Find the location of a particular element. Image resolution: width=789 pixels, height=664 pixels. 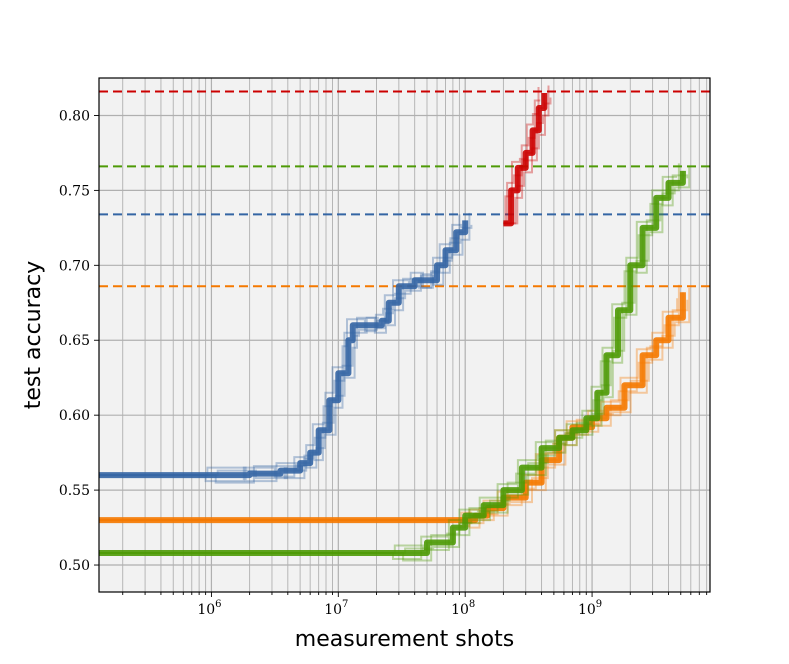

series-line is located at coordinates (525, 160).